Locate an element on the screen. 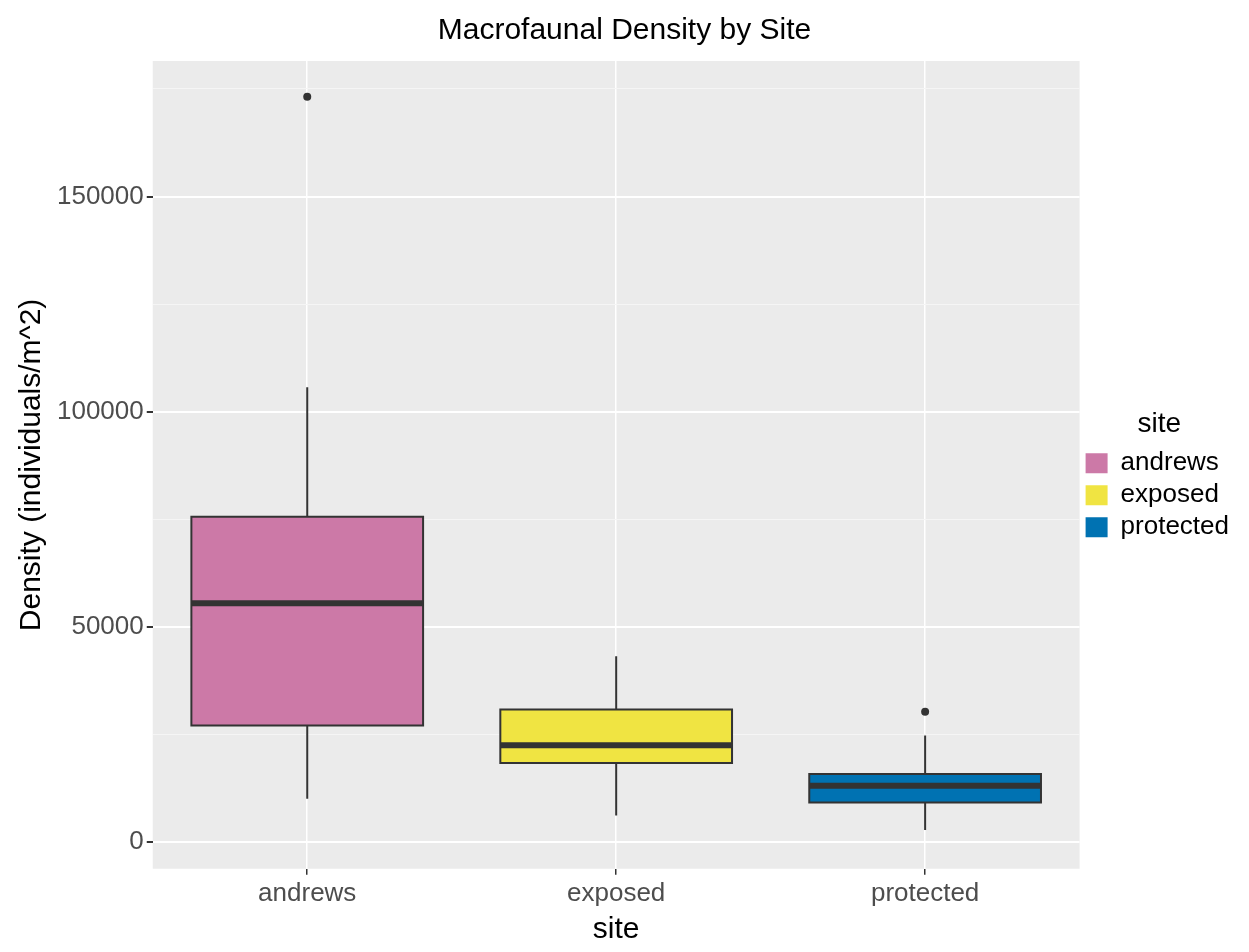 Image resolution: width=1249 pixels, height=952 pixels. y-tick-label: 100000 is located at coordinates (100, 409).